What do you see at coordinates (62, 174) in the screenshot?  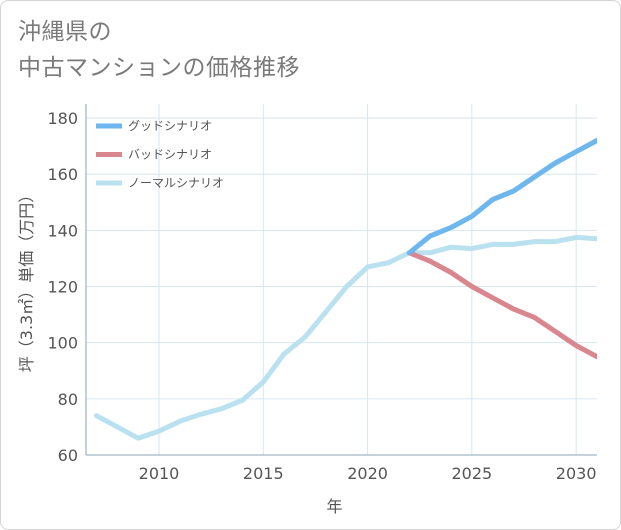 I see `y-tick-label: 160` at bounding box center [62, 174].